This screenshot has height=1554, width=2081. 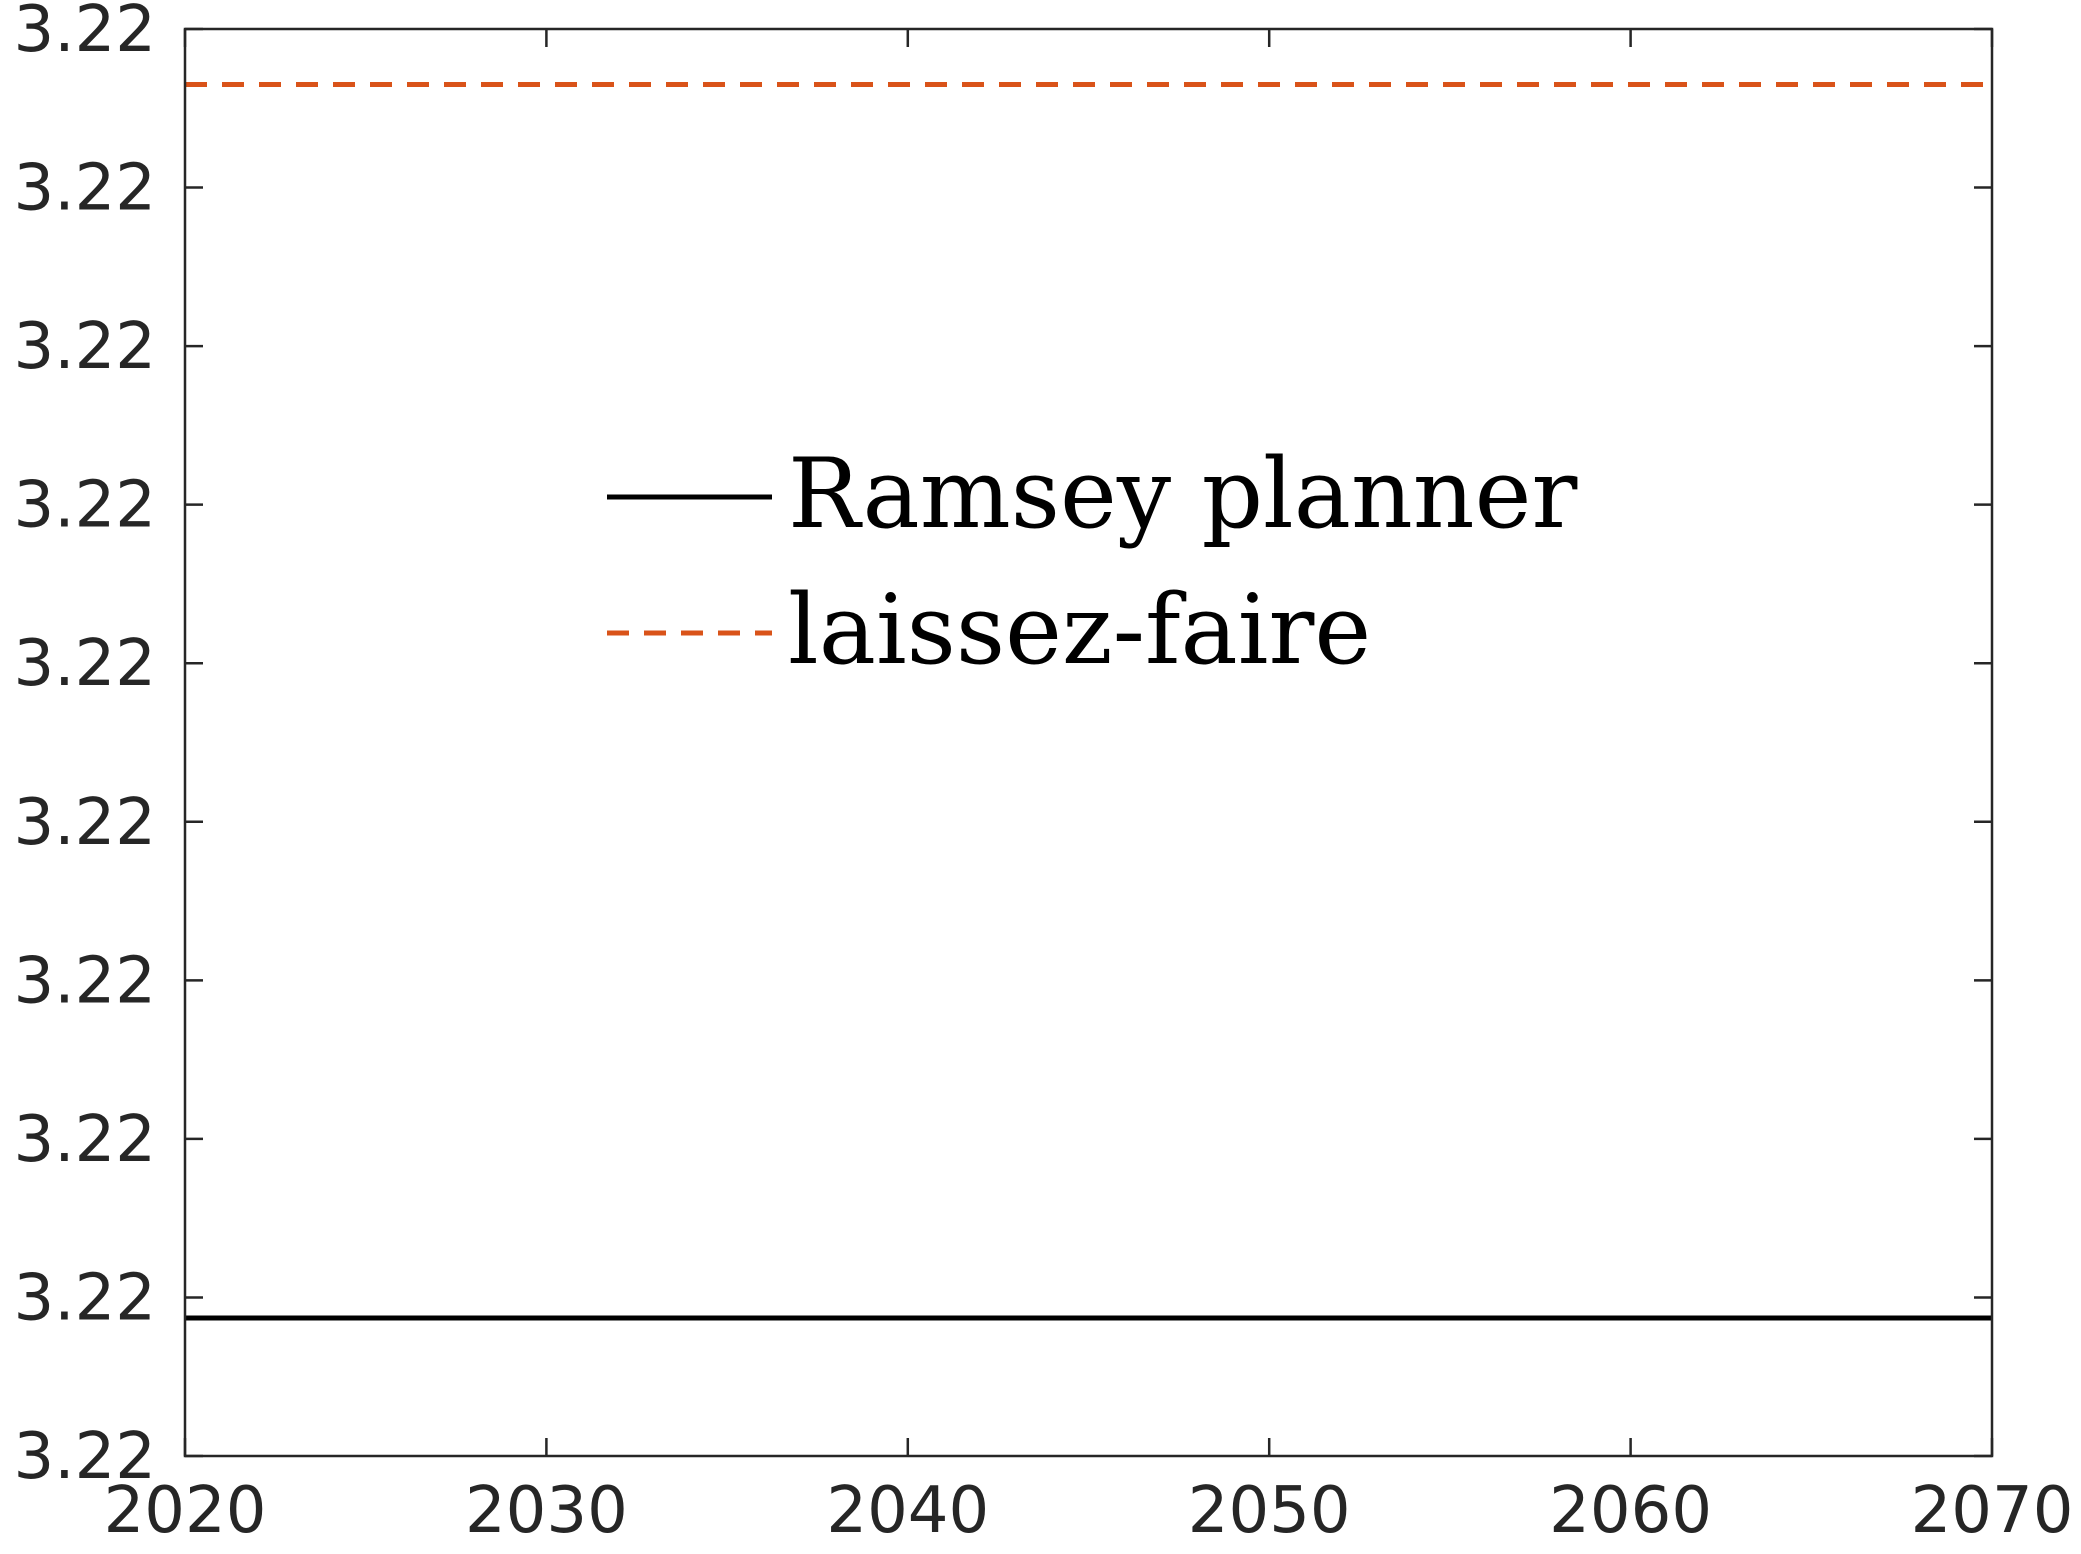 I want to click on legend-label-0: Ramsey planner, so click(x=1182, y=494).